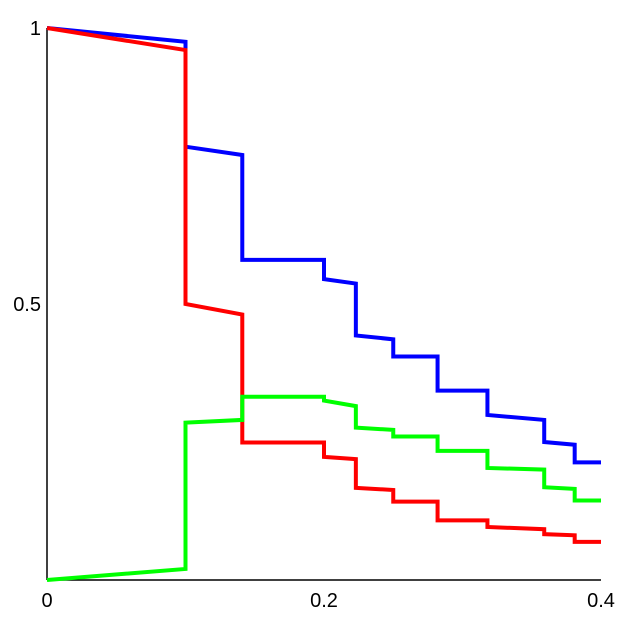 The image size is (628, 633). What do you see at coordinates (35, 29) in the screenshot?
I see `y-tick-label: 1` at bounding box center [35, 29].